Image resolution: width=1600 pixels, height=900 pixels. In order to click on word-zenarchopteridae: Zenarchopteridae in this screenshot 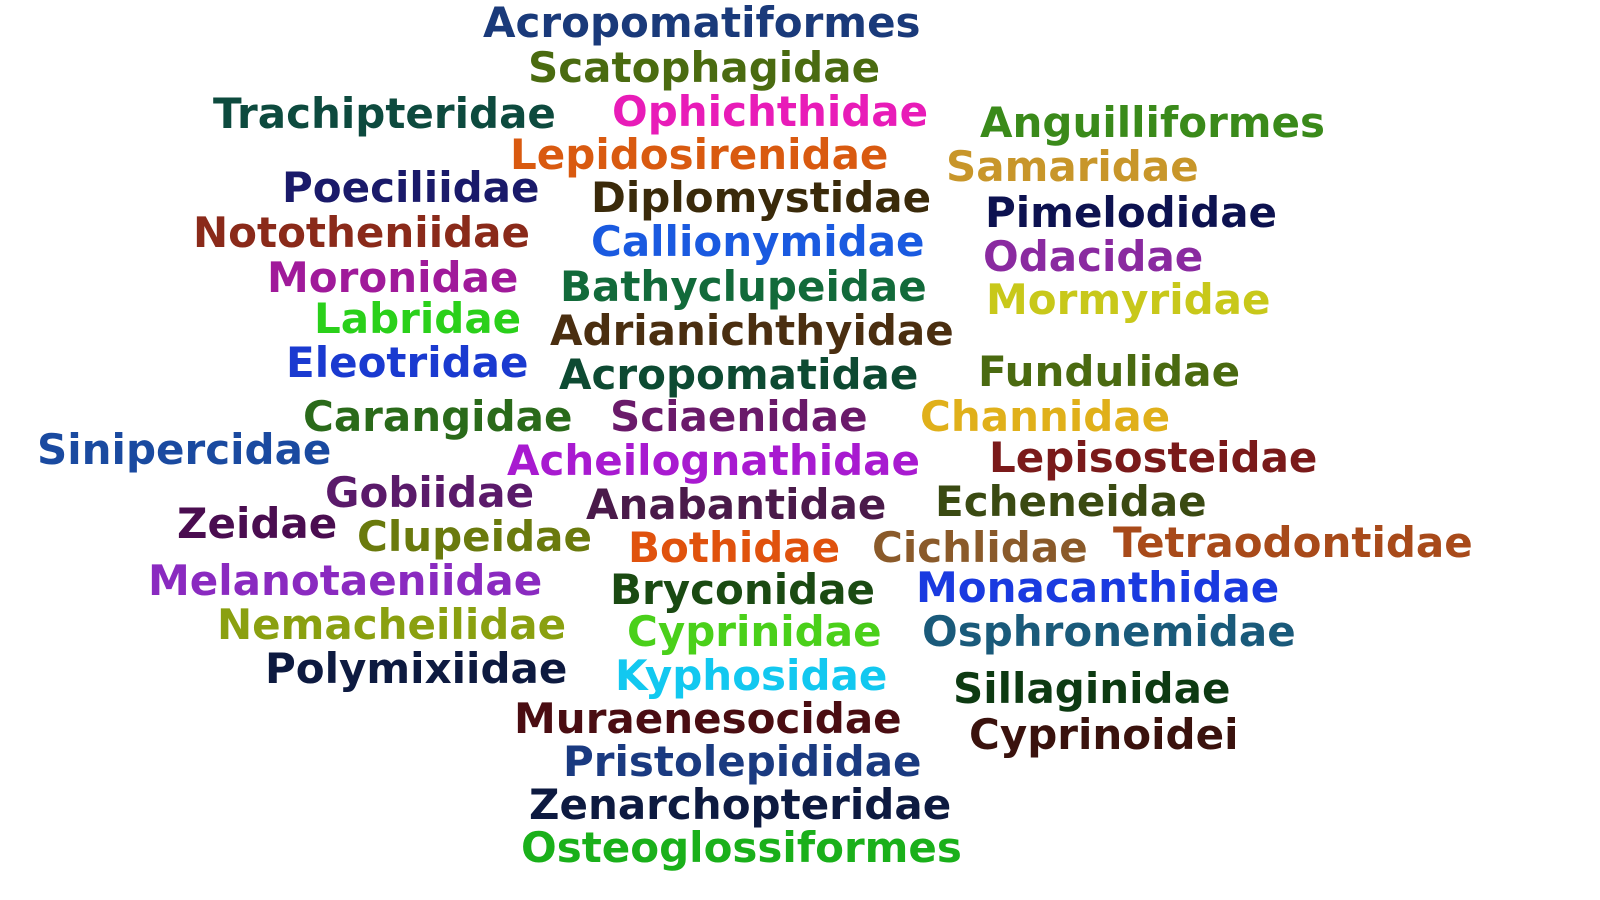, I will do `click(740, 804)`.